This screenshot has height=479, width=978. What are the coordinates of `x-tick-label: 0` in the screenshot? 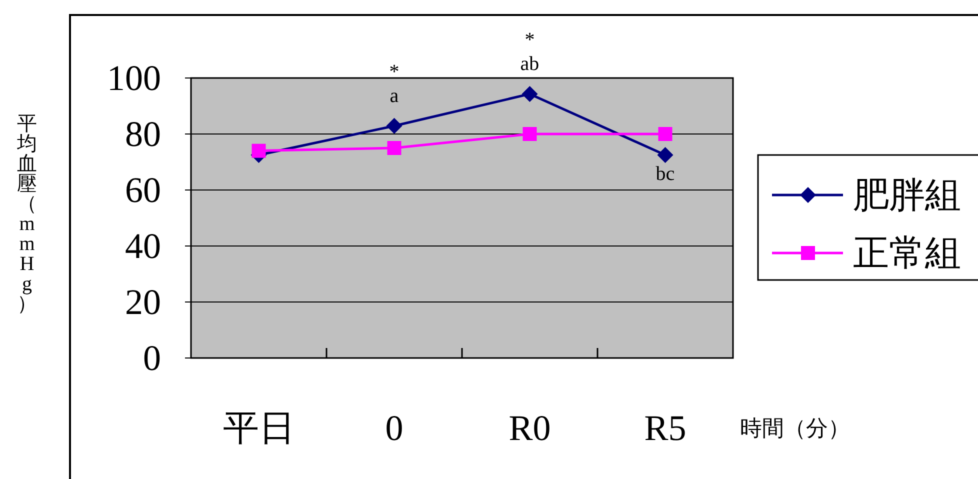 It's located at (394, 428).